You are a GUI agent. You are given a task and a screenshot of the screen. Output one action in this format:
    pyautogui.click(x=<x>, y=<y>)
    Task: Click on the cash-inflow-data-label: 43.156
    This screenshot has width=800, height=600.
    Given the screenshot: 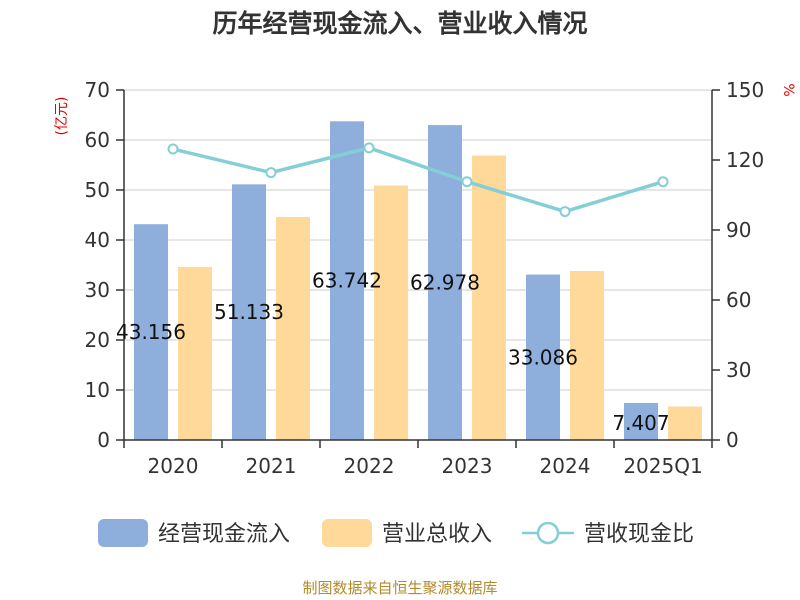 What is the action you would take?
    pyautogui.click(x=151, y=332)
    